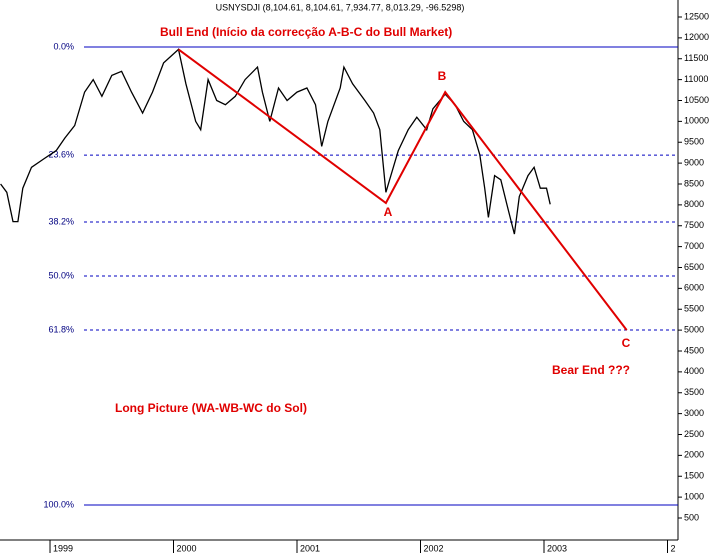 This screenshot has width=718, height=553. I want to click on annotation: A, so click(388, 212).